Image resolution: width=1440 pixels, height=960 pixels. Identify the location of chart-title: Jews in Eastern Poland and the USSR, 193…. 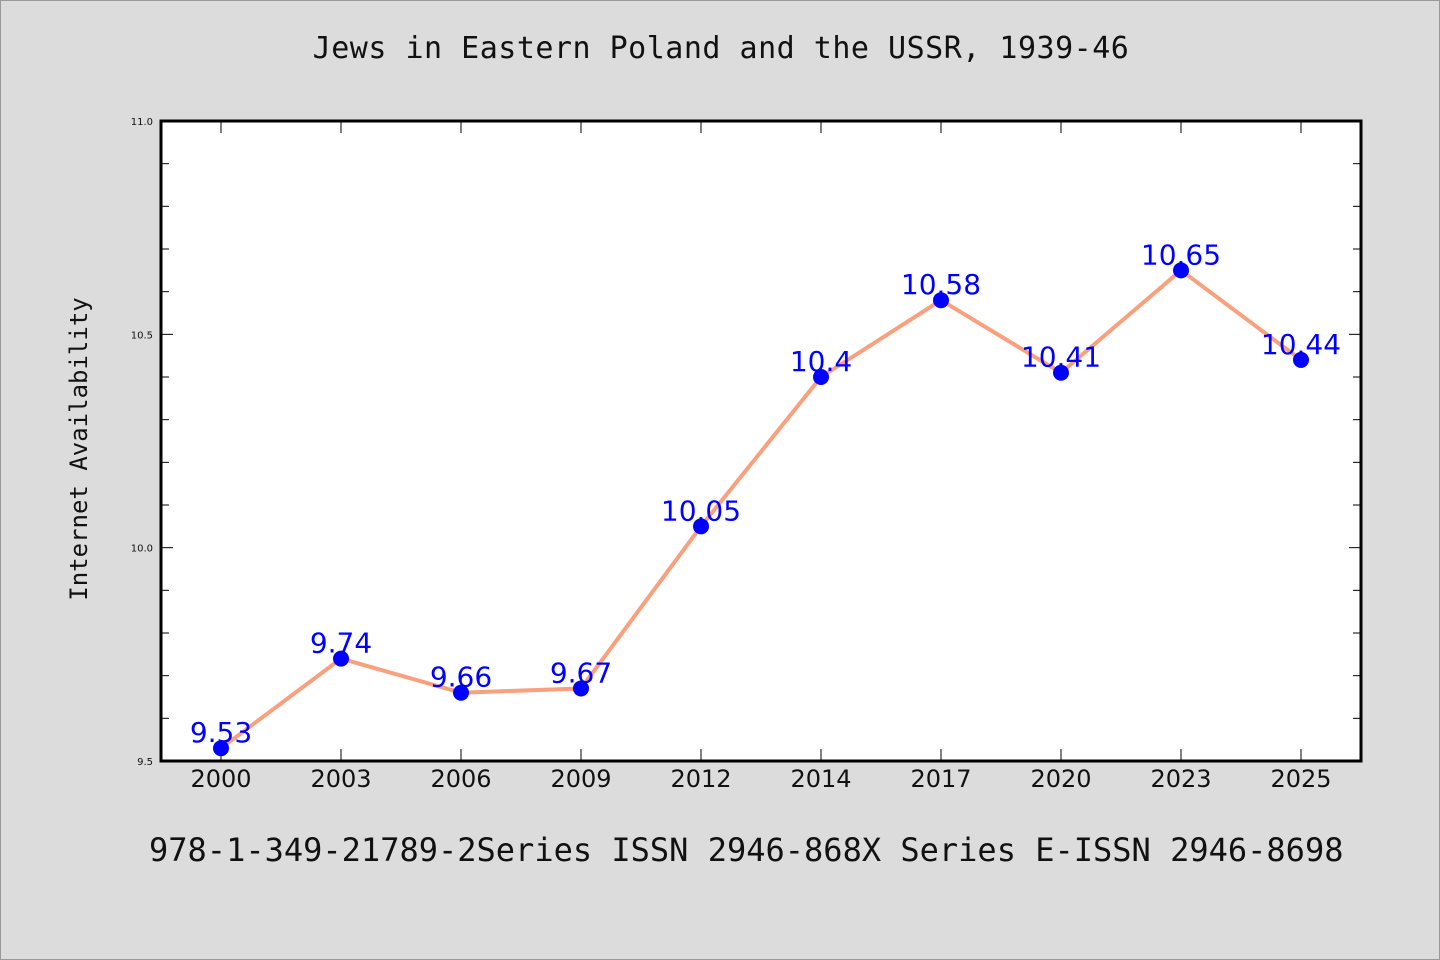
(721, 48).